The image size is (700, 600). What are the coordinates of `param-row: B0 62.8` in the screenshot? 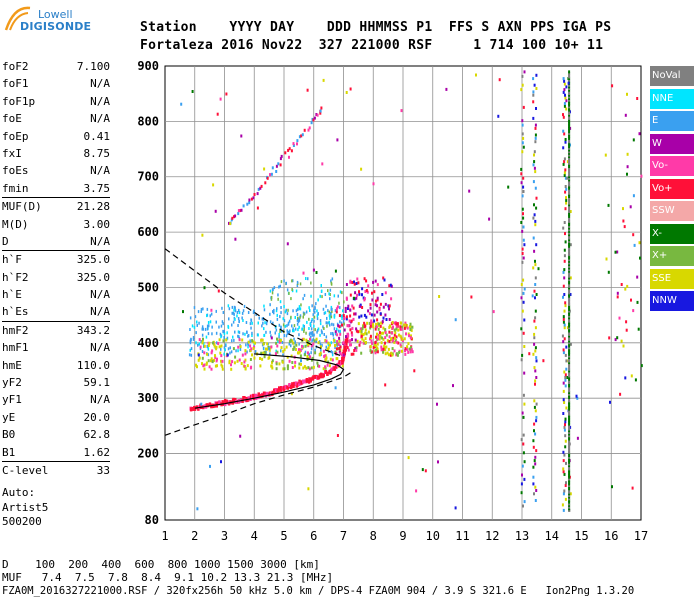 It's located at (56, 434).